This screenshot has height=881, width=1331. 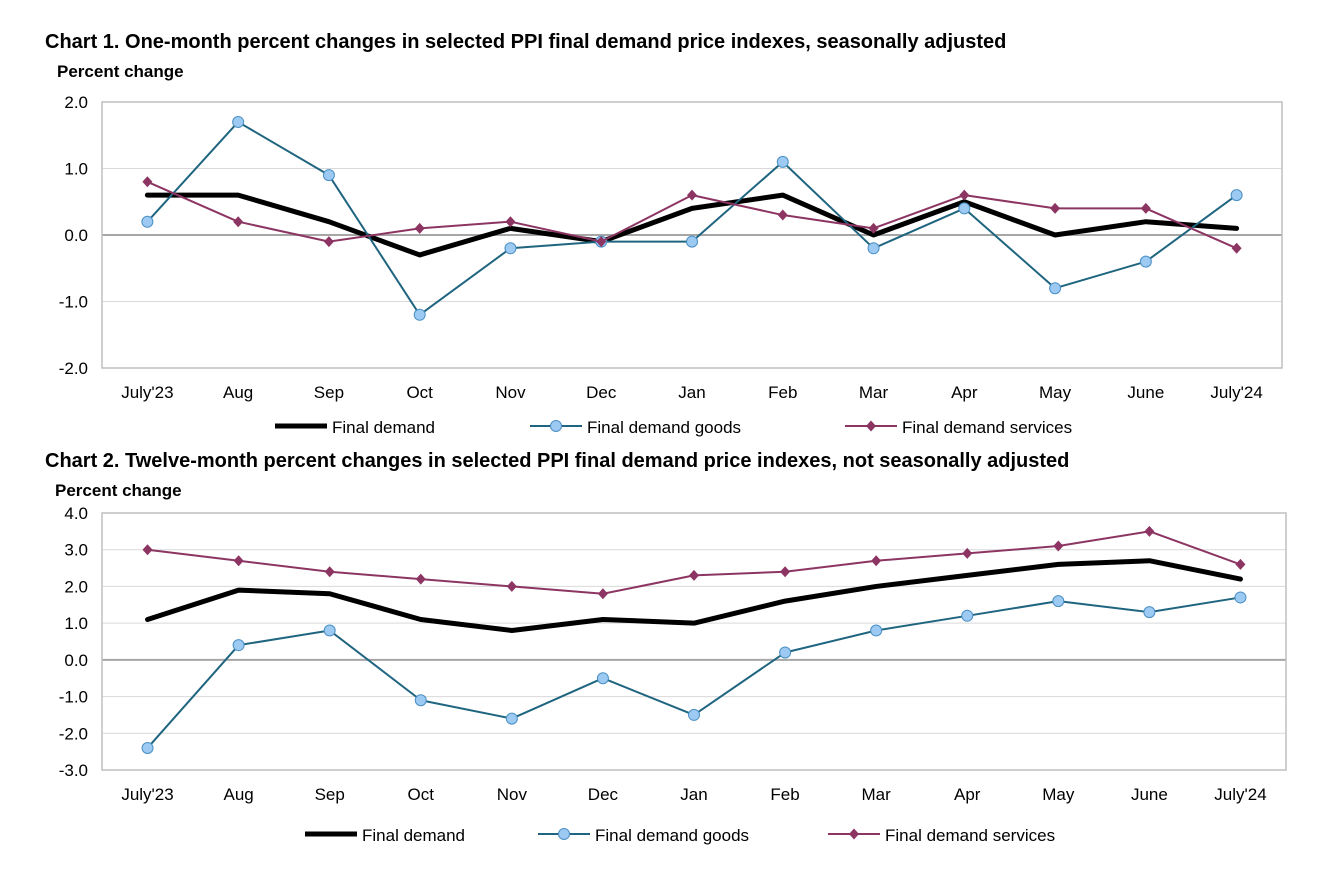 I want to click on y-tick-label: -1.0, so click(x=73, y=302).